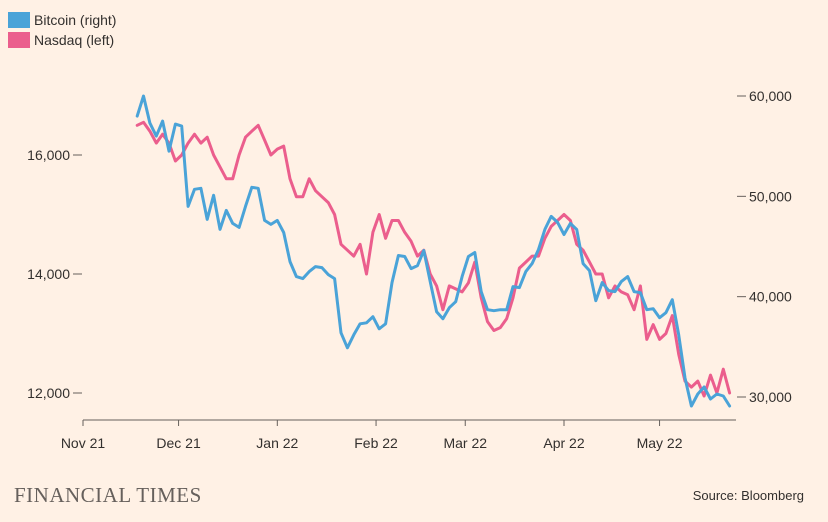 This screenshot has height=522, width=828. What do you see at coordinates (770, 297) in the screenshot?
I see `right-tick-label: 40,000` at bounding box center [770, 297].